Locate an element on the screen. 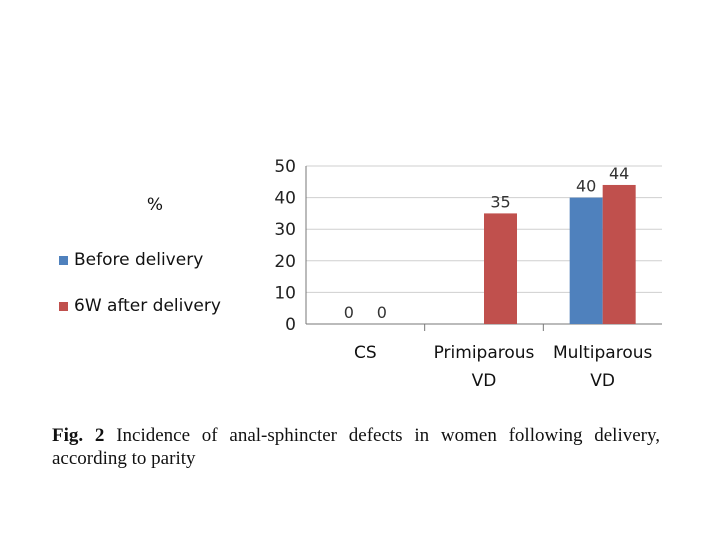 The width and height of the screenshot is (720, 540). x-category-label: Primiparous is located at coordinates (484, 353).